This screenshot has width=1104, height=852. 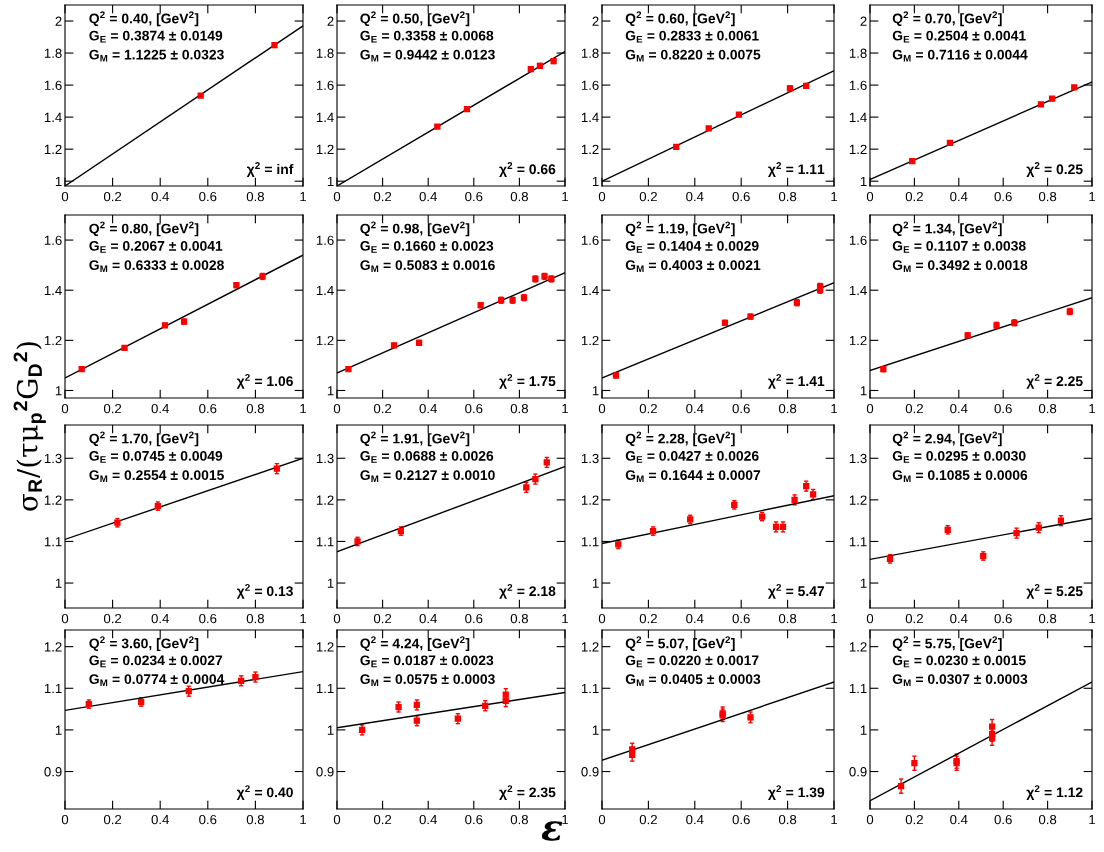 I want to click on annotation: Q$^{2}$ = 3.60, [GeV$^{2}$], so click(x=144, y=644).